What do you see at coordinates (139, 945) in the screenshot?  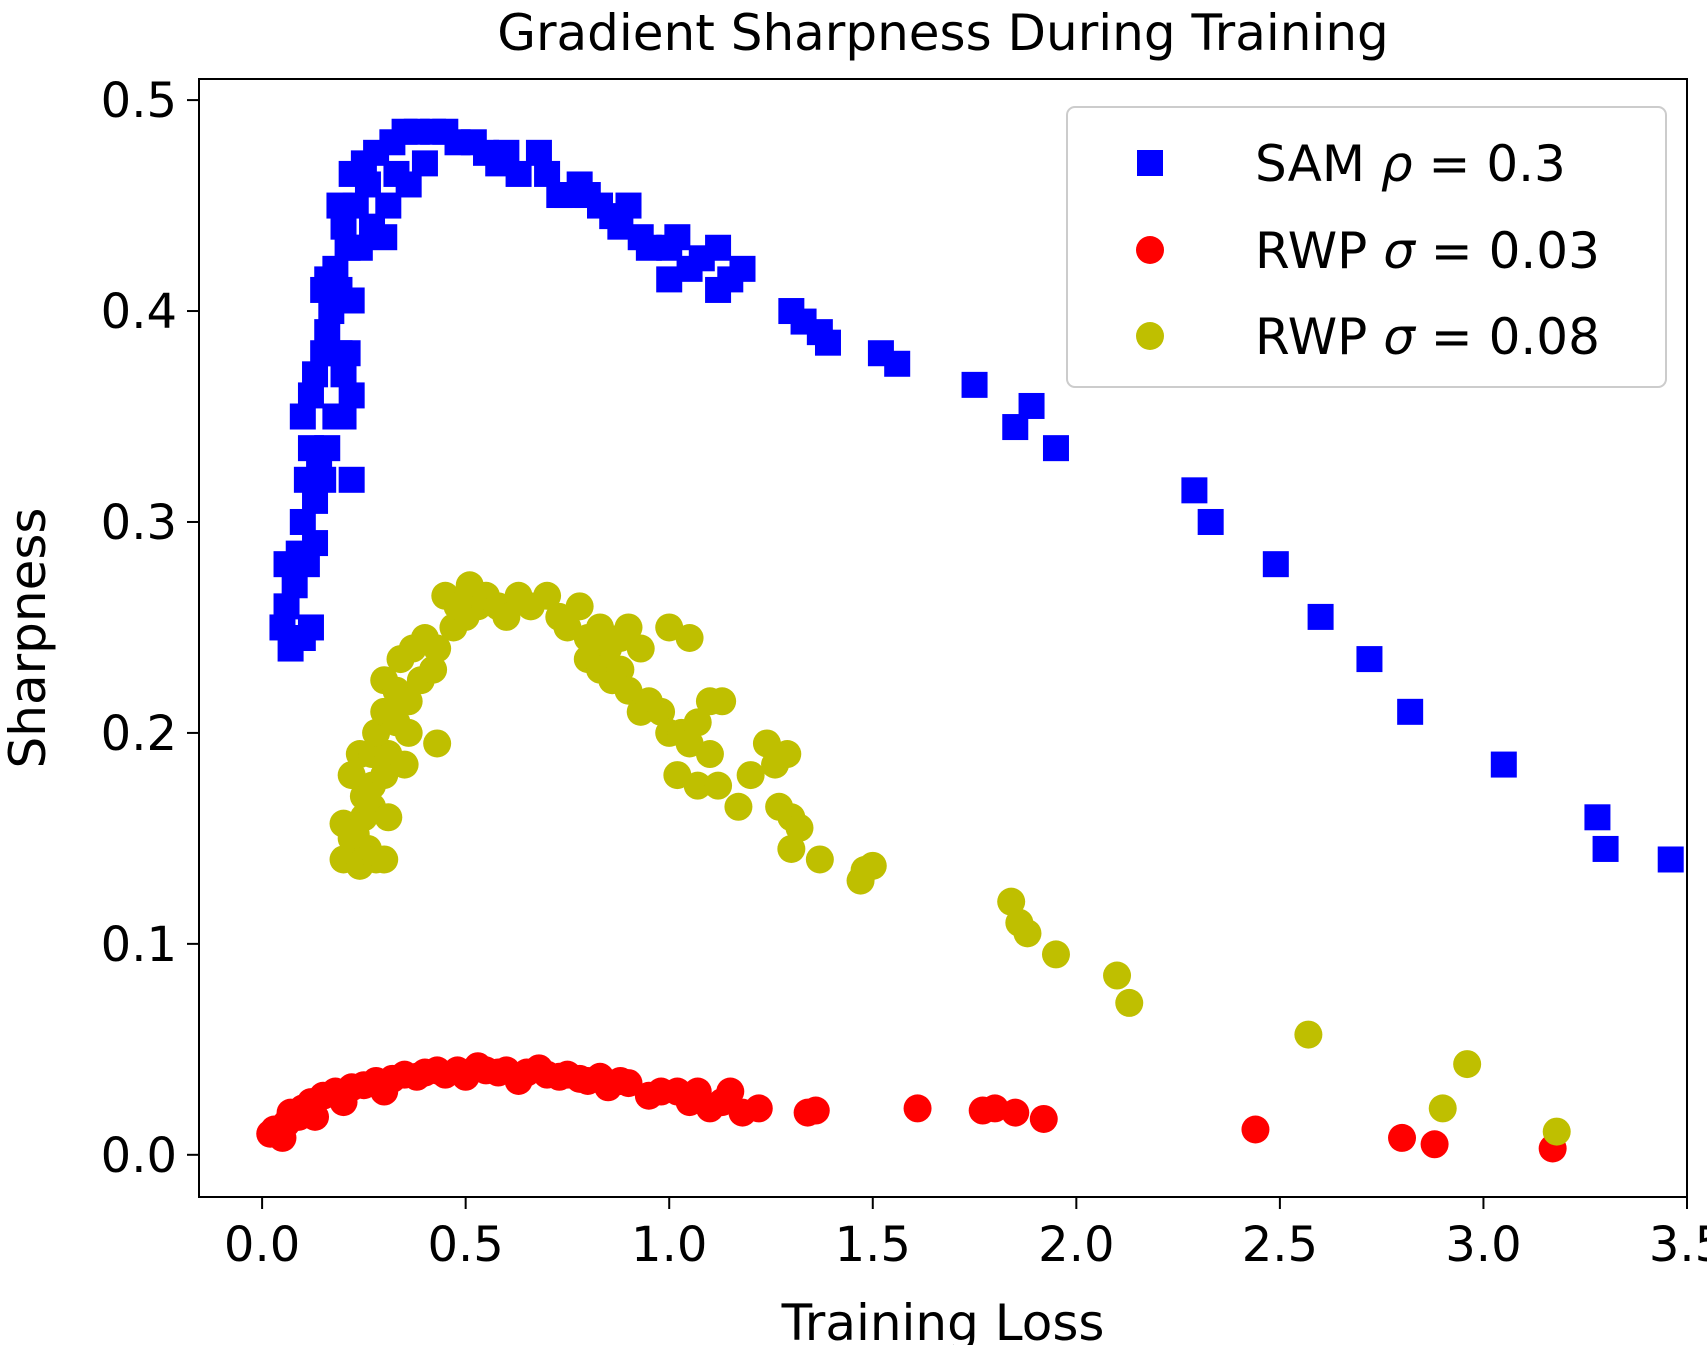 I see `y-tick-label: 0.1` at bounding box center [139, 945].